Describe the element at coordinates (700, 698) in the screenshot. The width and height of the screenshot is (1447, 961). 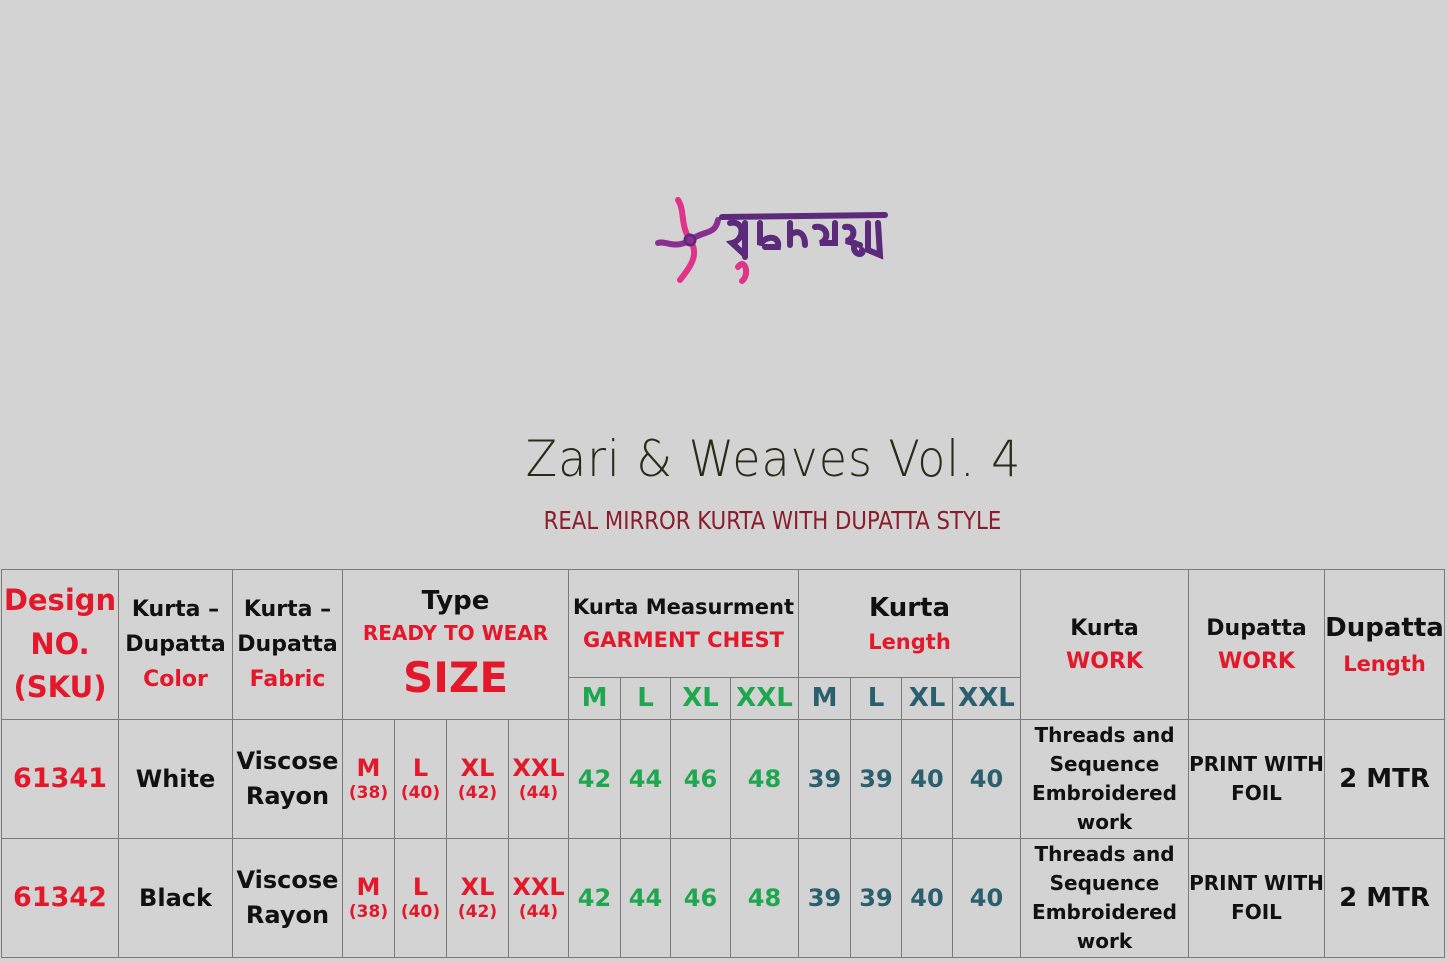
I see `chest-size-header: XL` at that location.